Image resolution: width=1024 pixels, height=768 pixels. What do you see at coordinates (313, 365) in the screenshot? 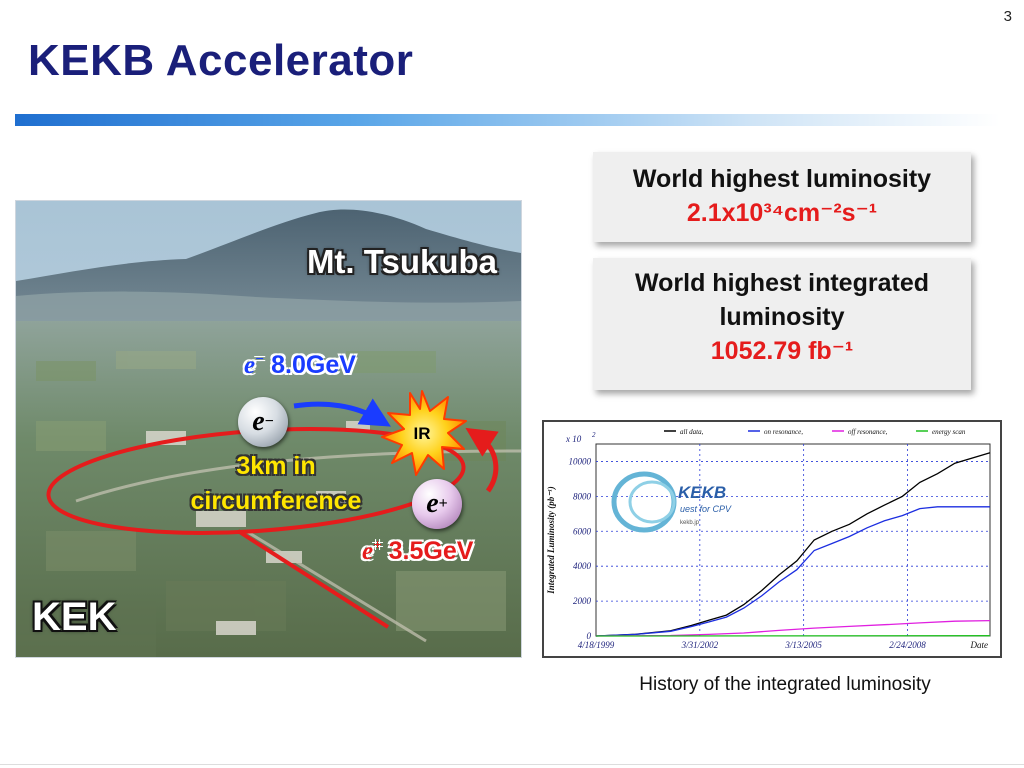
I see `electron-energy-value: 8.0GeV` at bounding box center [313, 365].